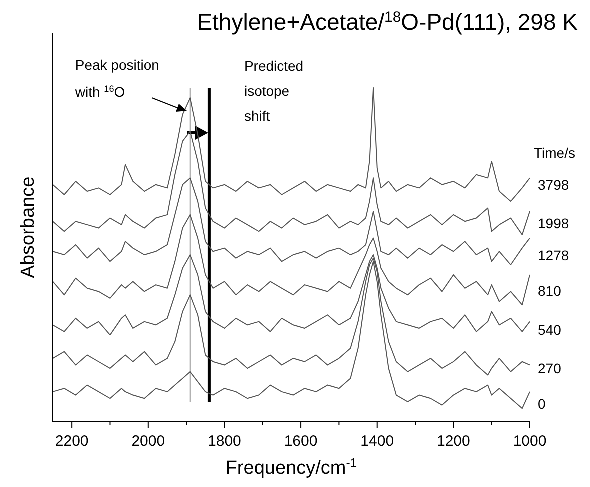 Image resolution: width=590 pixels, height=487 pixels. Describe the element at coordinates (530, 441) in the screenshot. I see `x-tick-label: 1000` at that location.